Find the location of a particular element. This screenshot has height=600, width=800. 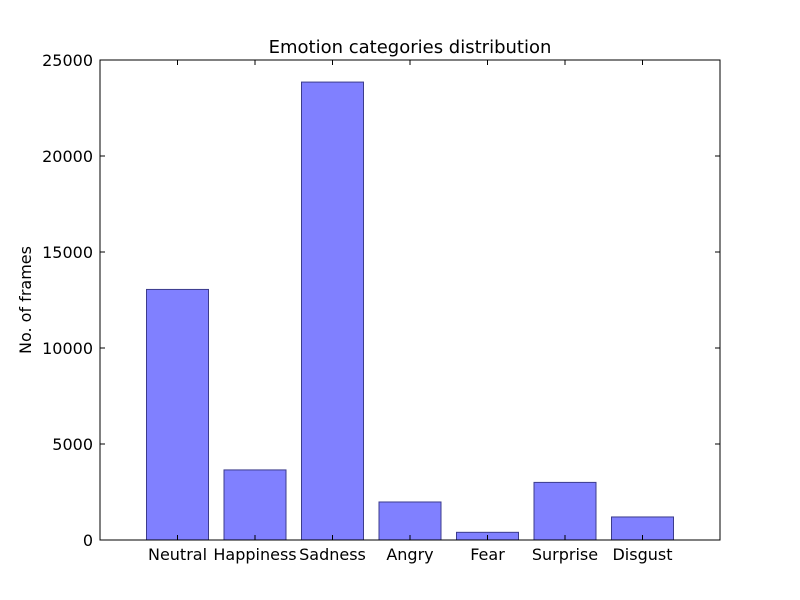

y-tick-label: 10000 is located at coordinates (67, 348).